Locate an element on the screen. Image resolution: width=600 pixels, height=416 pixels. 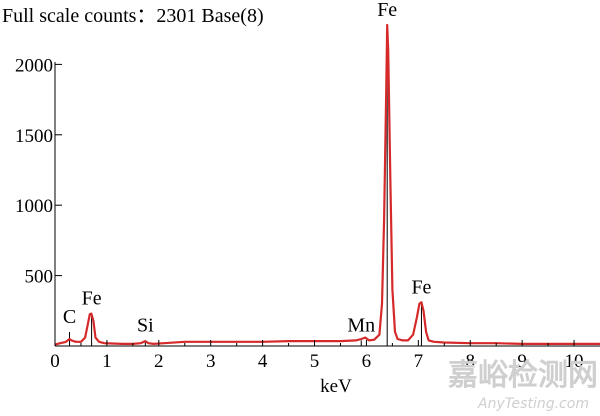
x-tick-label: 8 is located at coordinates (470, 361).